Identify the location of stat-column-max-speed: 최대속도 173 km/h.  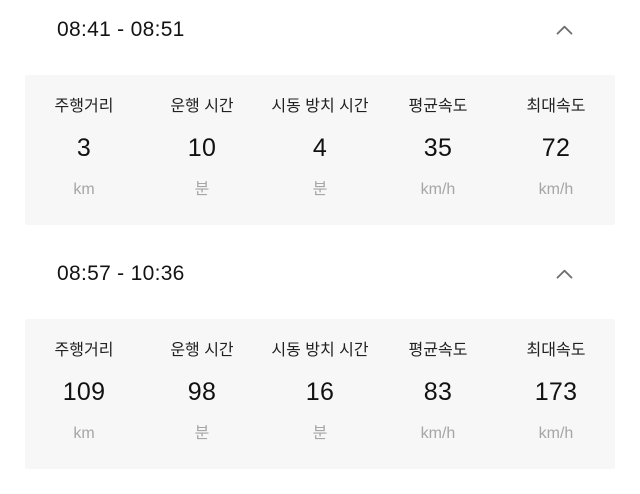
(556, 405).